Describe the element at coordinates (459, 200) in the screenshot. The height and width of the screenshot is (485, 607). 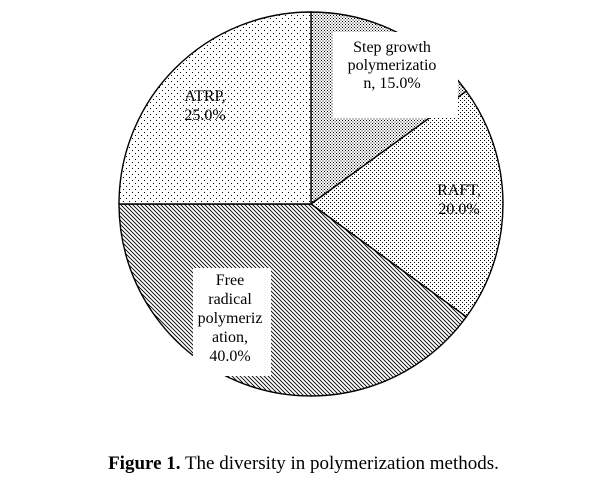
I see `slice-label: RAFT, 20.0%` at that location.